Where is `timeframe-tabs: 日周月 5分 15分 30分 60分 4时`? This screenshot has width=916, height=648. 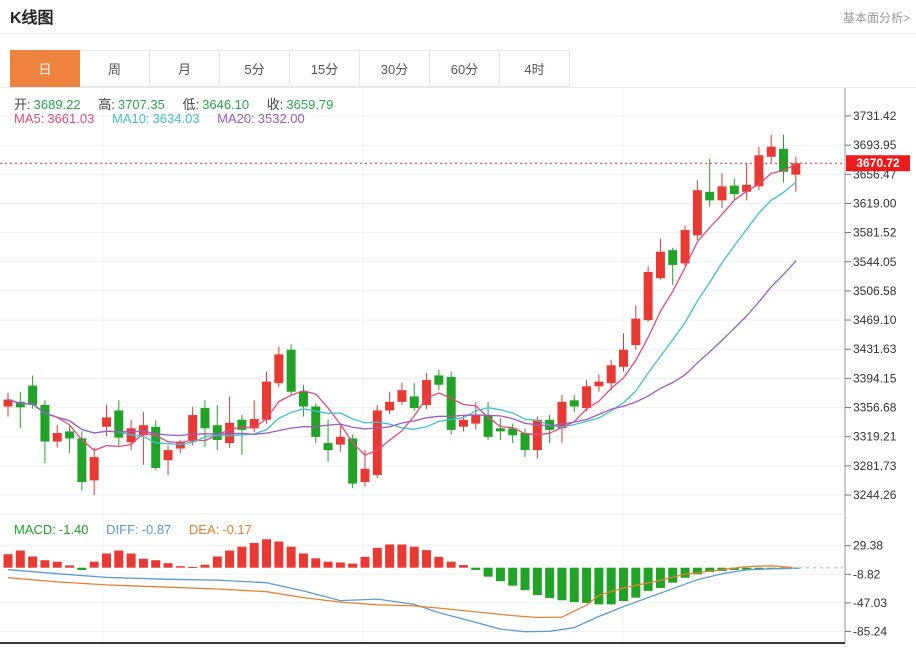 timeframe-tabs: 日周月 5分 15分 30分 60分 4时 is located at coordinates (290, 68).